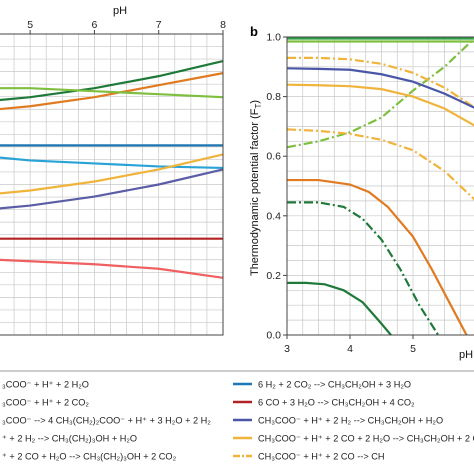 Image resolution: width=474 pixels, height=474 pixels. I want to click on x-tick-label: 6, so click(95, 25).